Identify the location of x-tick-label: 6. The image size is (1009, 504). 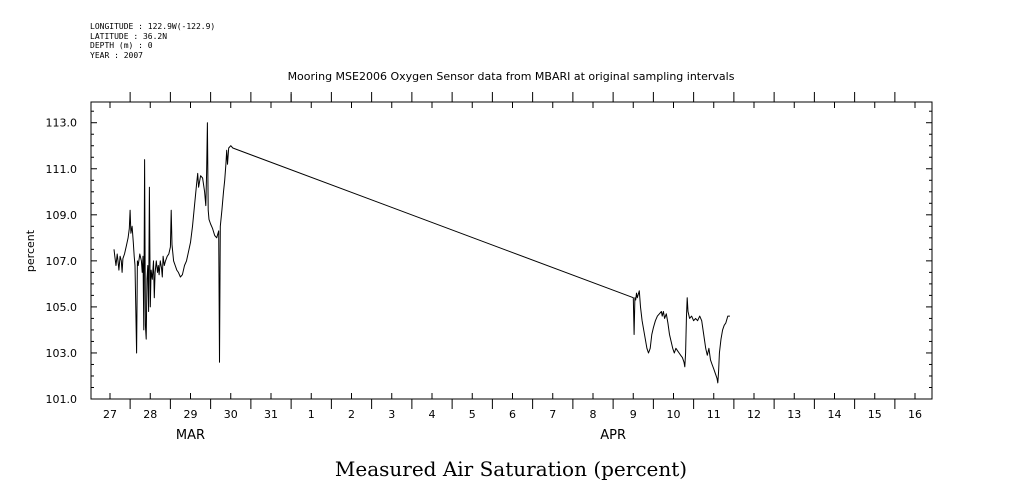
(512, 414).